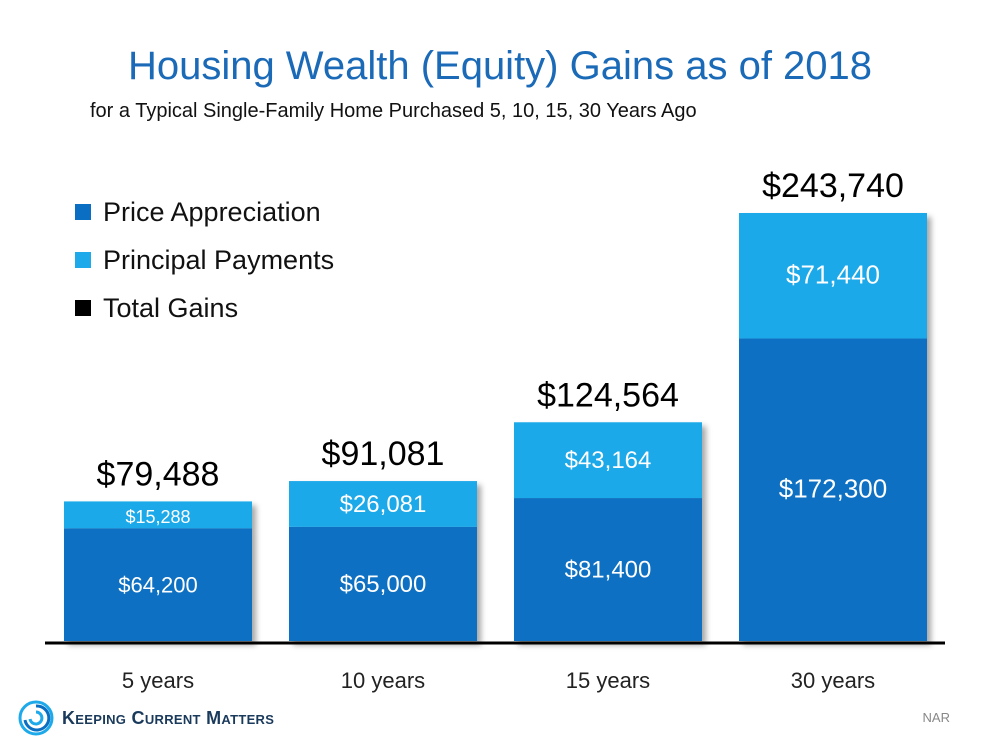 The width and height of the screenshot is (1000, 750). I want to click on segment-value-label: $71,440, so click(833, 275).